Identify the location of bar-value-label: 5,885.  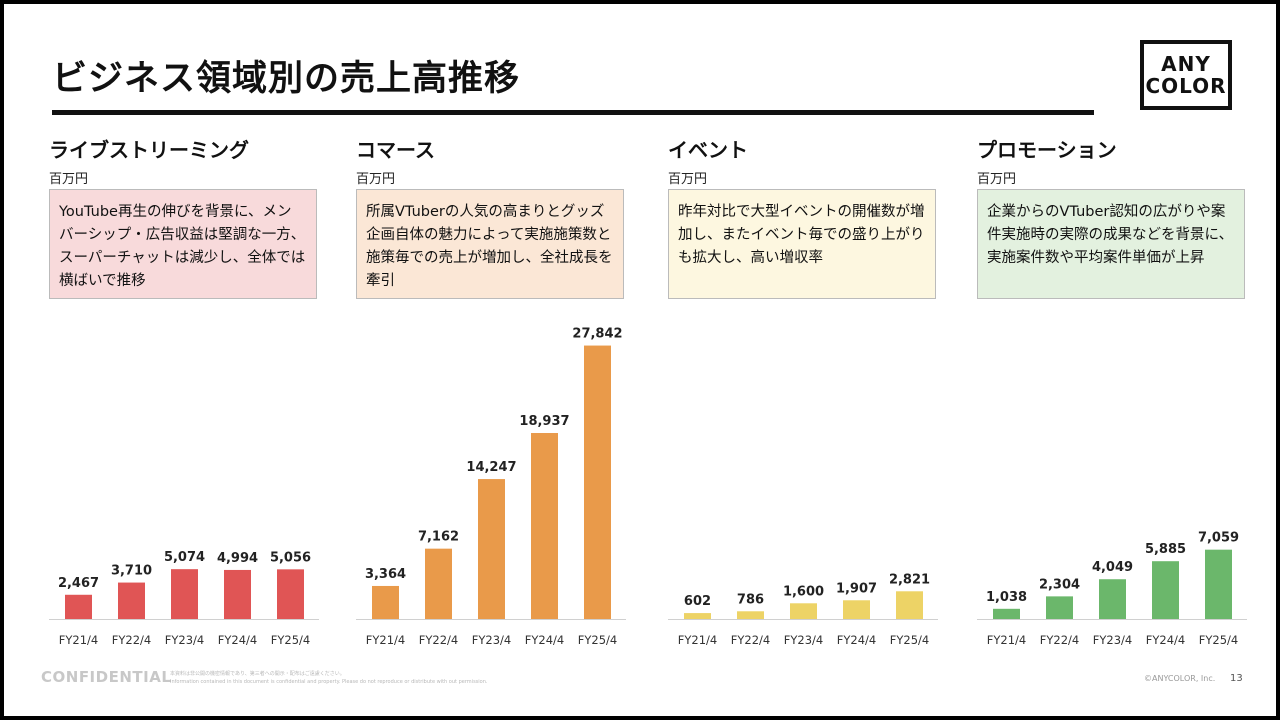
(1165, 549).